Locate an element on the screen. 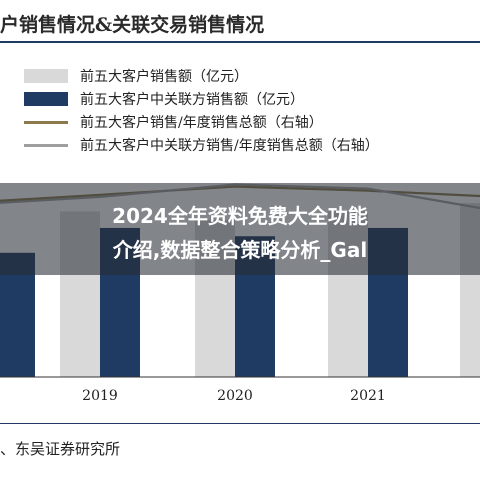 Image resolution: width=480 pixels, height=480 pixels. banner-text-line1: 2024全年资料免费大全功能 is located at coordinates (240, 216).